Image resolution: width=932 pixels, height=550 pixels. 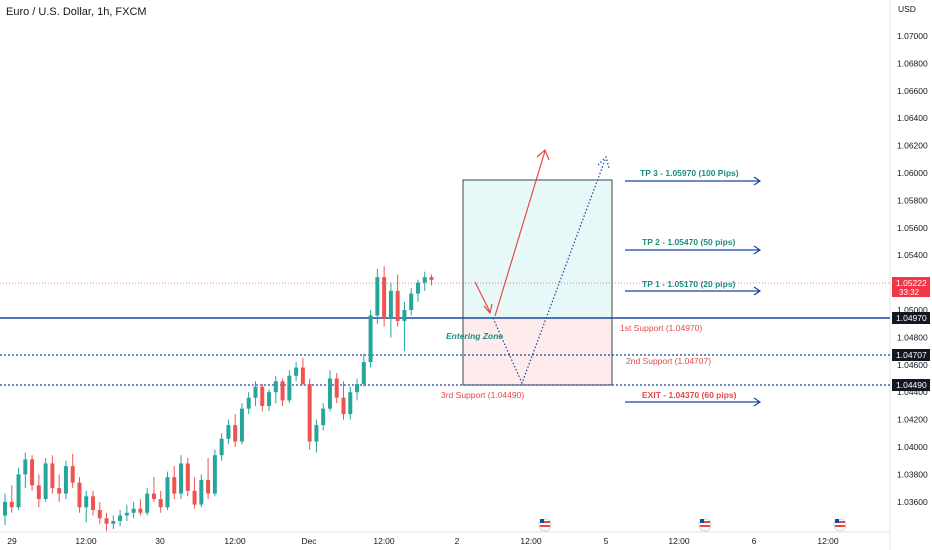 I want to click on tp1-annotation: TP 1 - 1.05170 (20 pips), so click(x=693, y=287).